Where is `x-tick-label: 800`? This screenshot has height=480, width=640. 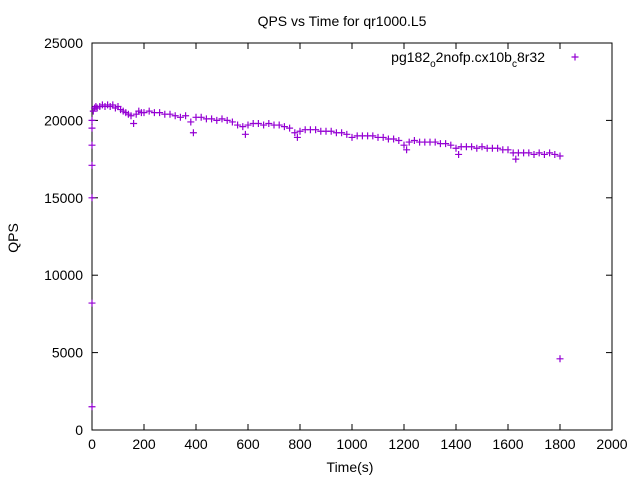
x-tick-label: 800 is located at coordinates (300, 444).